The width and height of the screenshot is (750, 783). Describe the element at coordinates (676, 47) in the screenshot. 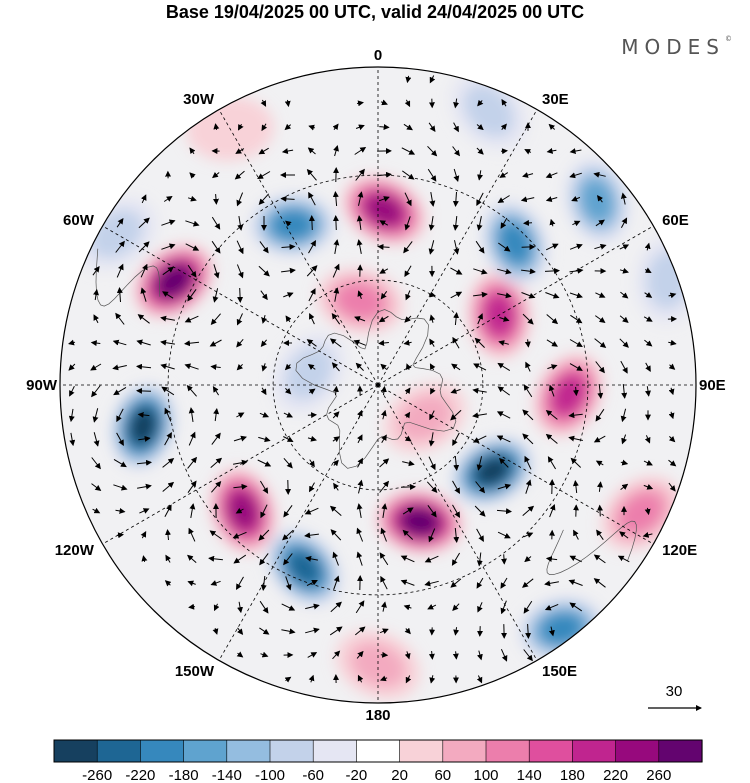

I see `brand-logo: MODES©` at that location.